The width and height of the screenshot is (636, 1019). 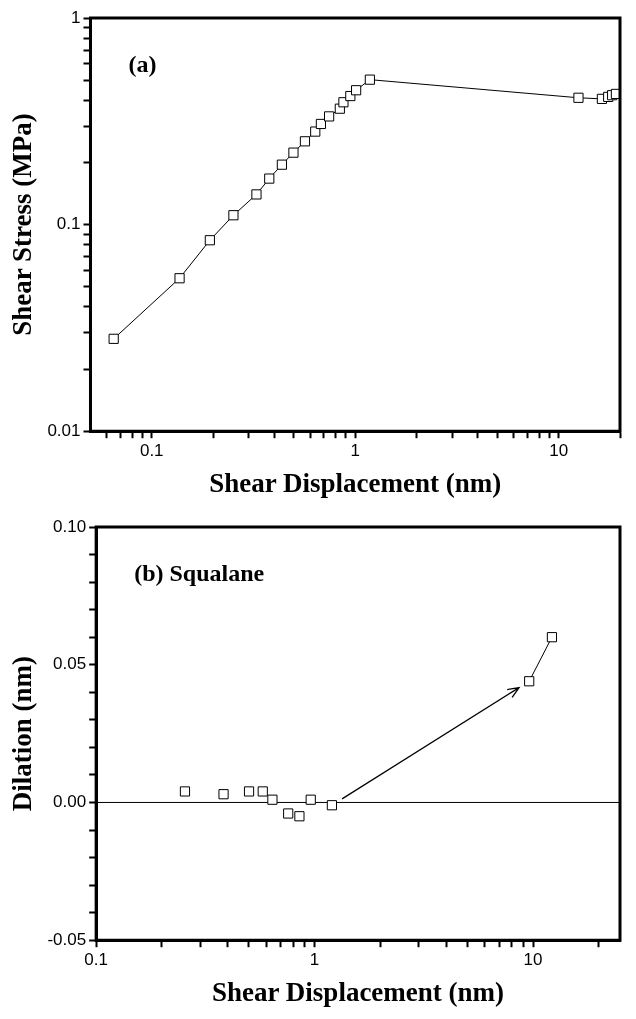 What do you see at coordinates (76, 17) in the screenshot?
I see `y-tick-label: 1` at bounding box center [76, 17].